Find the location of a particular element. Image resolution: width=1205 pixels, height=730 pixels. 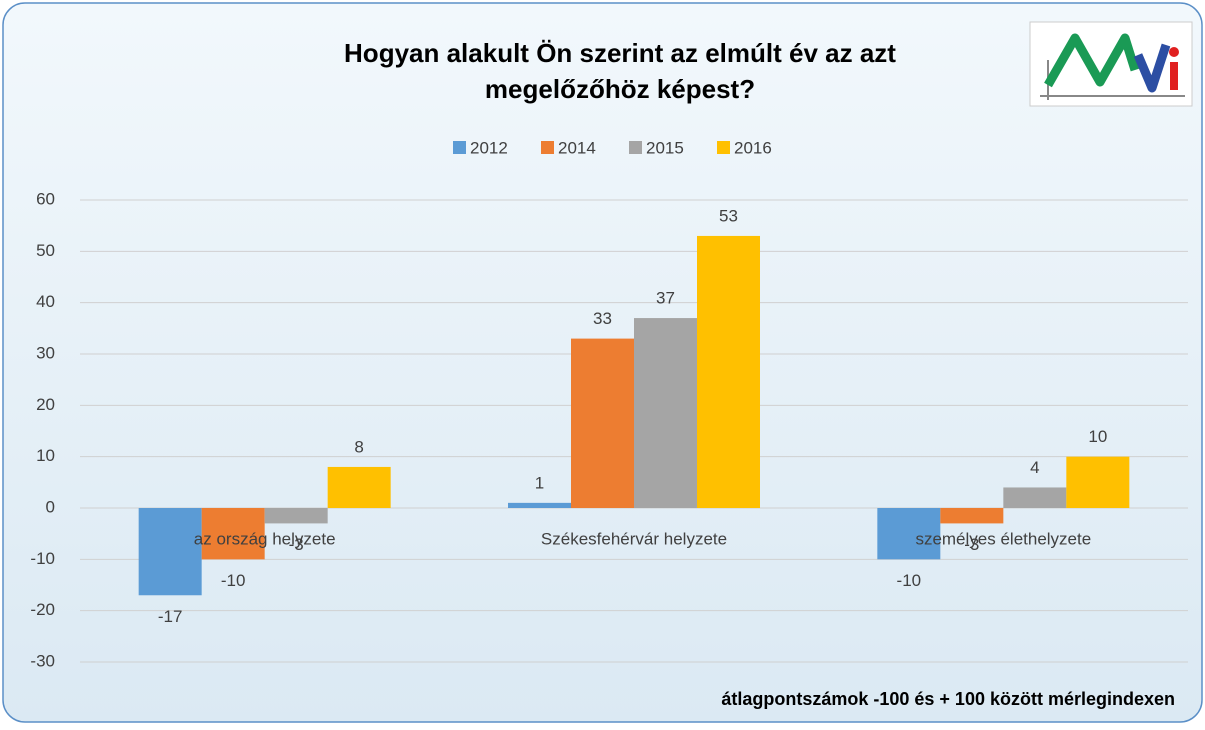

logo is located at coordinates (1111, 64).